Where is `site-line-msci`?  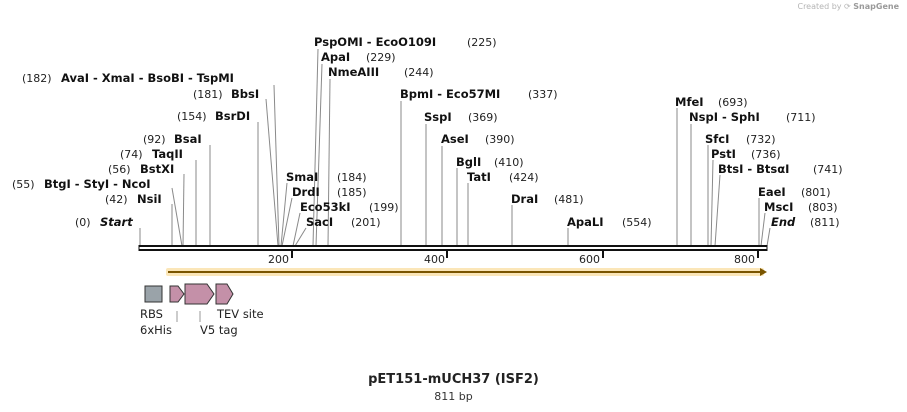
site-line-msci is located at coordinates (763, 229).